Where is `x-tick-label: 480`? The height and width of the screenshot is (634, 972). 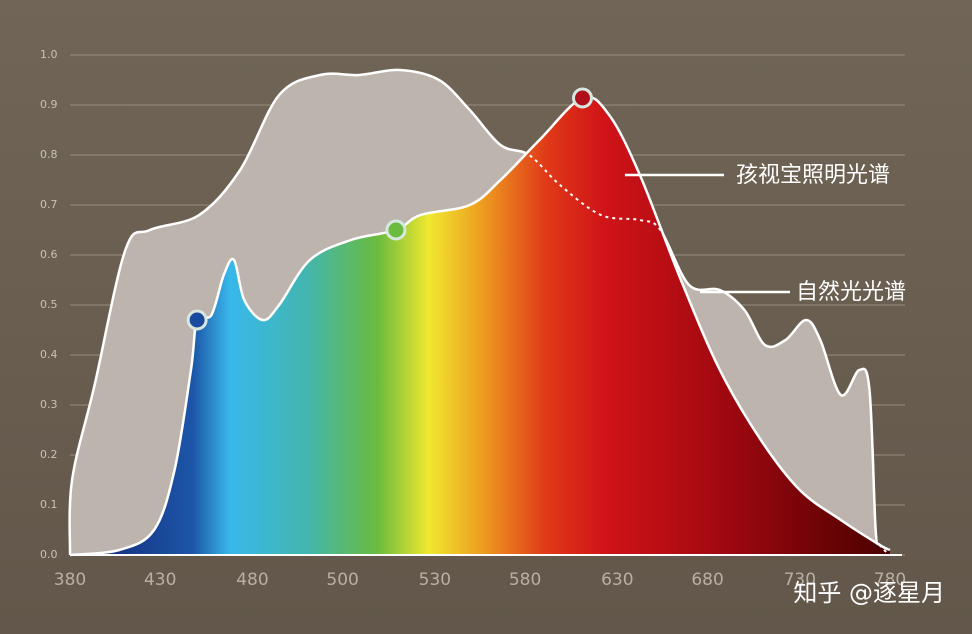 x-tick-label: 480 is located at coordinates (252, 580).